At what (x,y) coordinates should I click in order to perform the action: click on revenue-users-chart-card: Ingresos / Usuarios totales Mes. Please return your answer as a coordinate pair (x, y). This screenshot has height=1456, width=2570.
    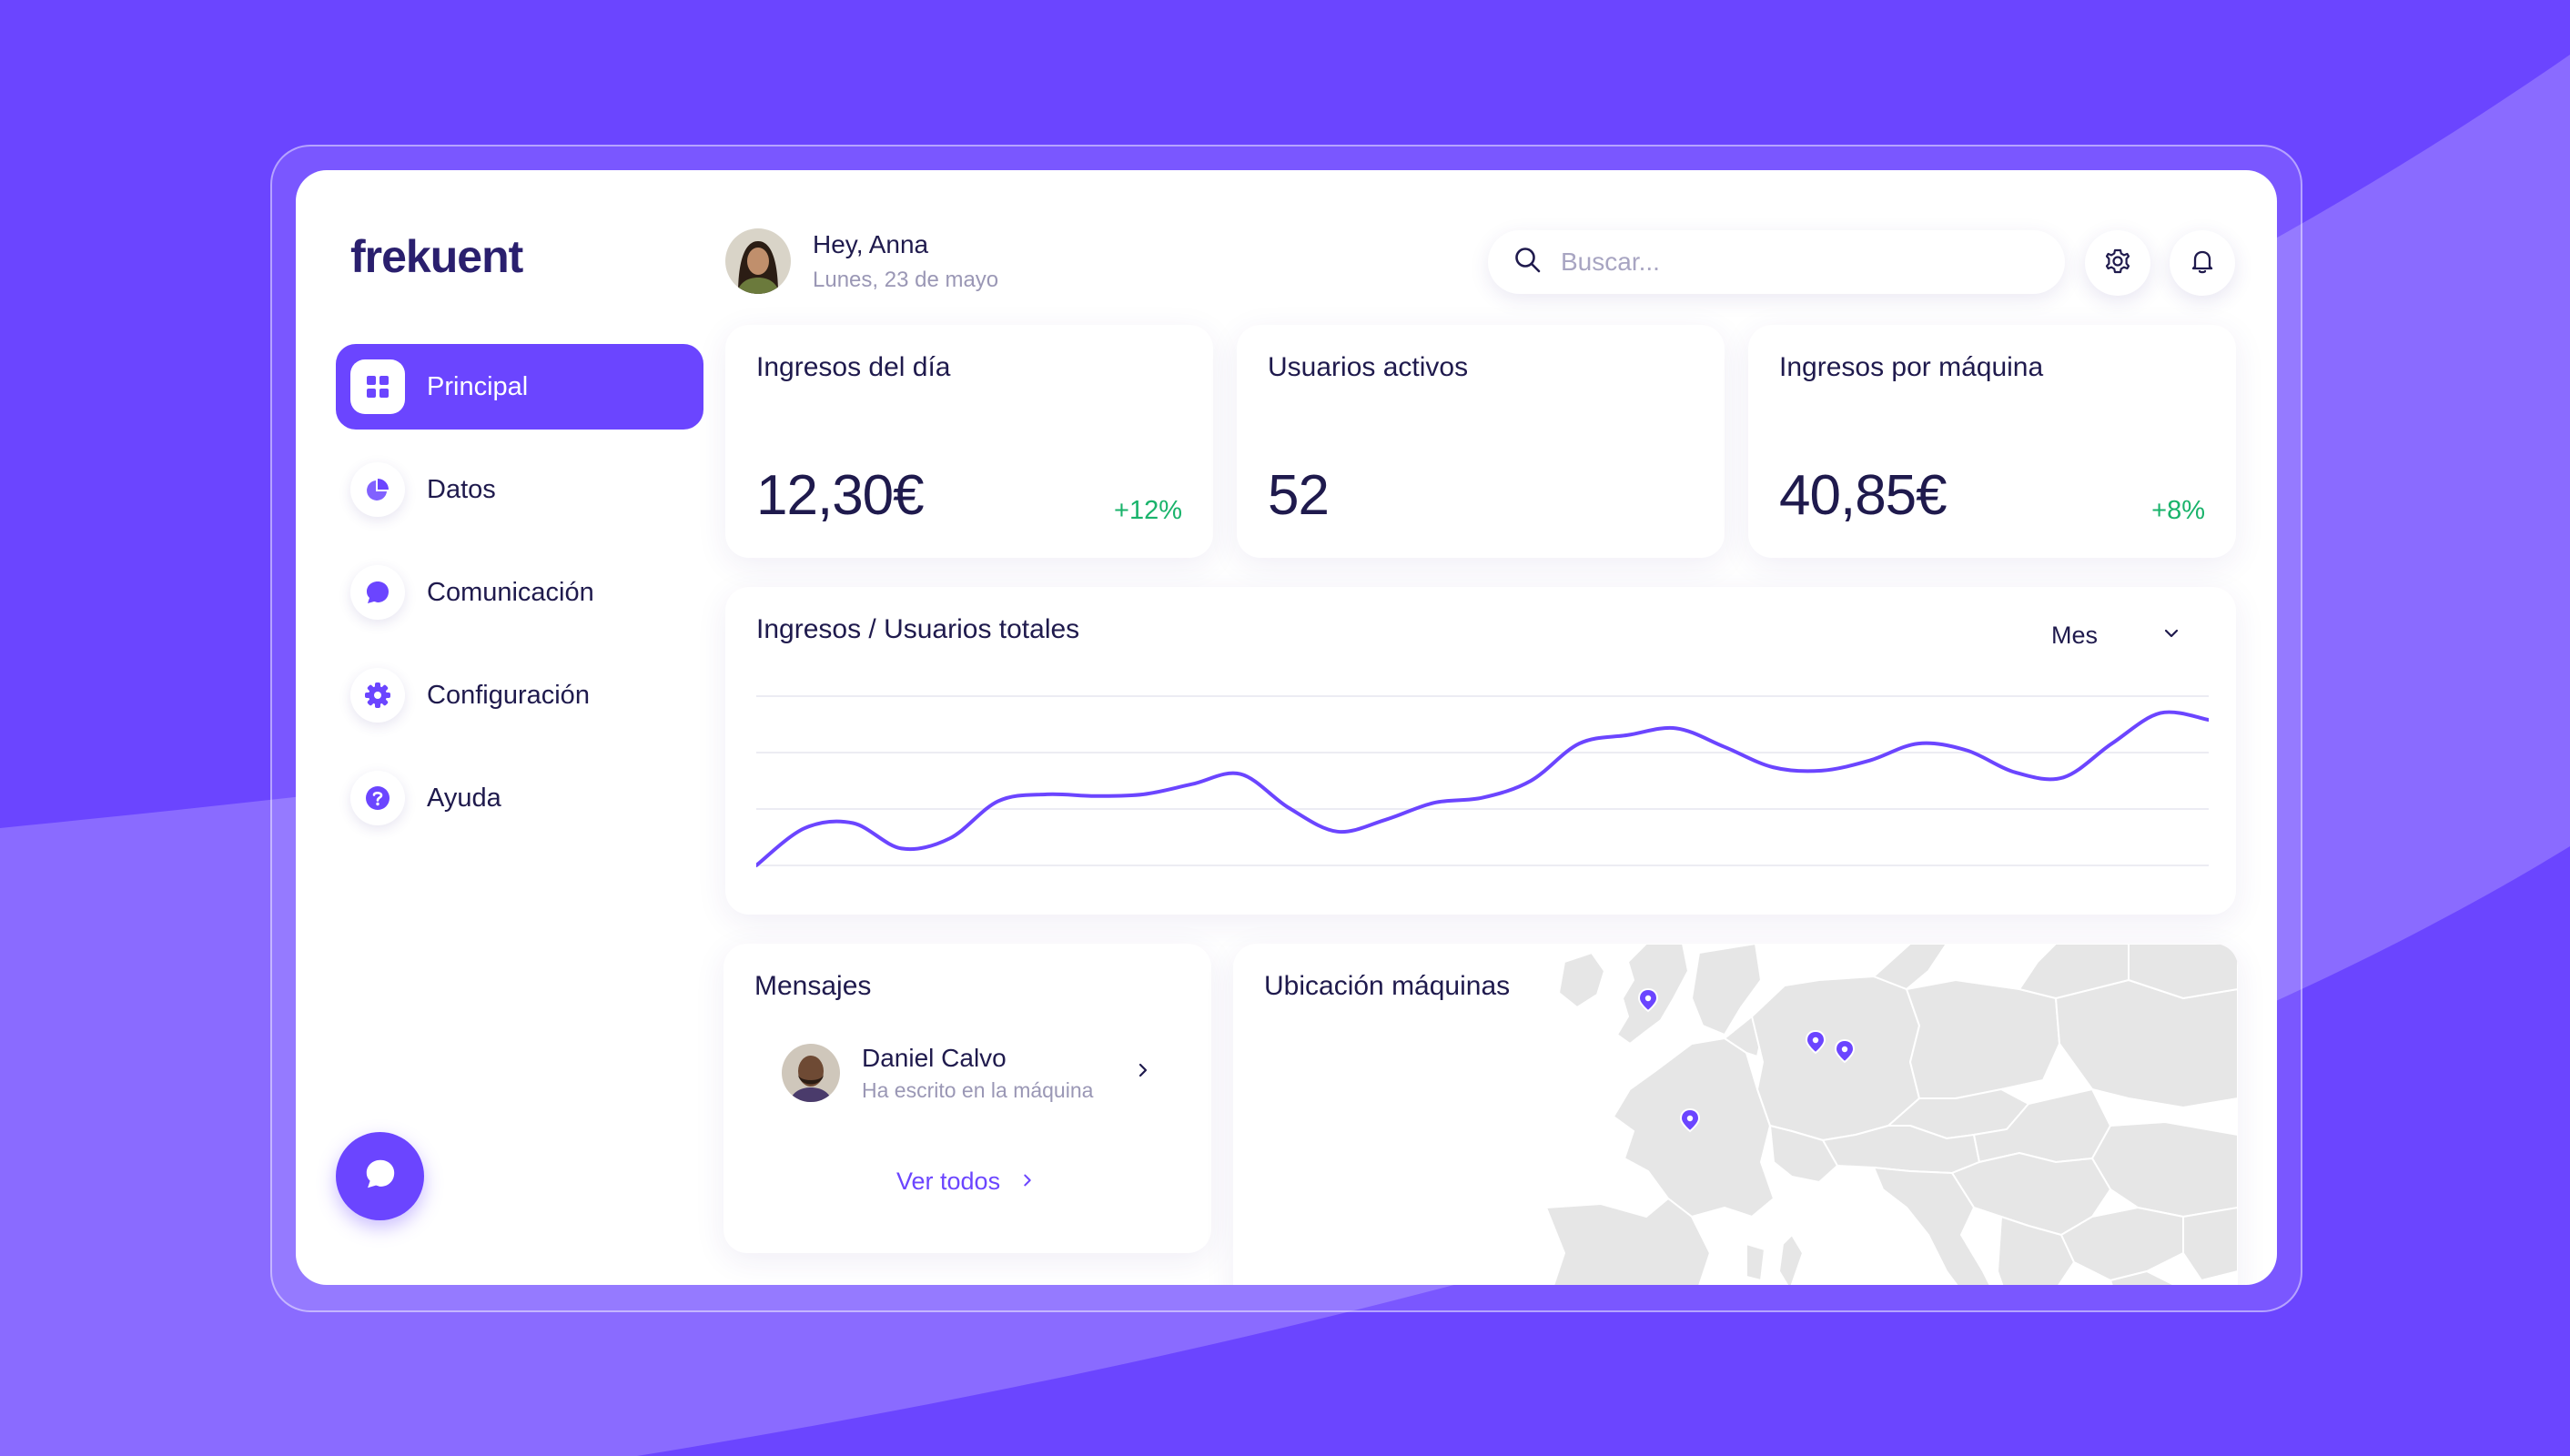
    Looking at the image, I should click on (1480, 751).